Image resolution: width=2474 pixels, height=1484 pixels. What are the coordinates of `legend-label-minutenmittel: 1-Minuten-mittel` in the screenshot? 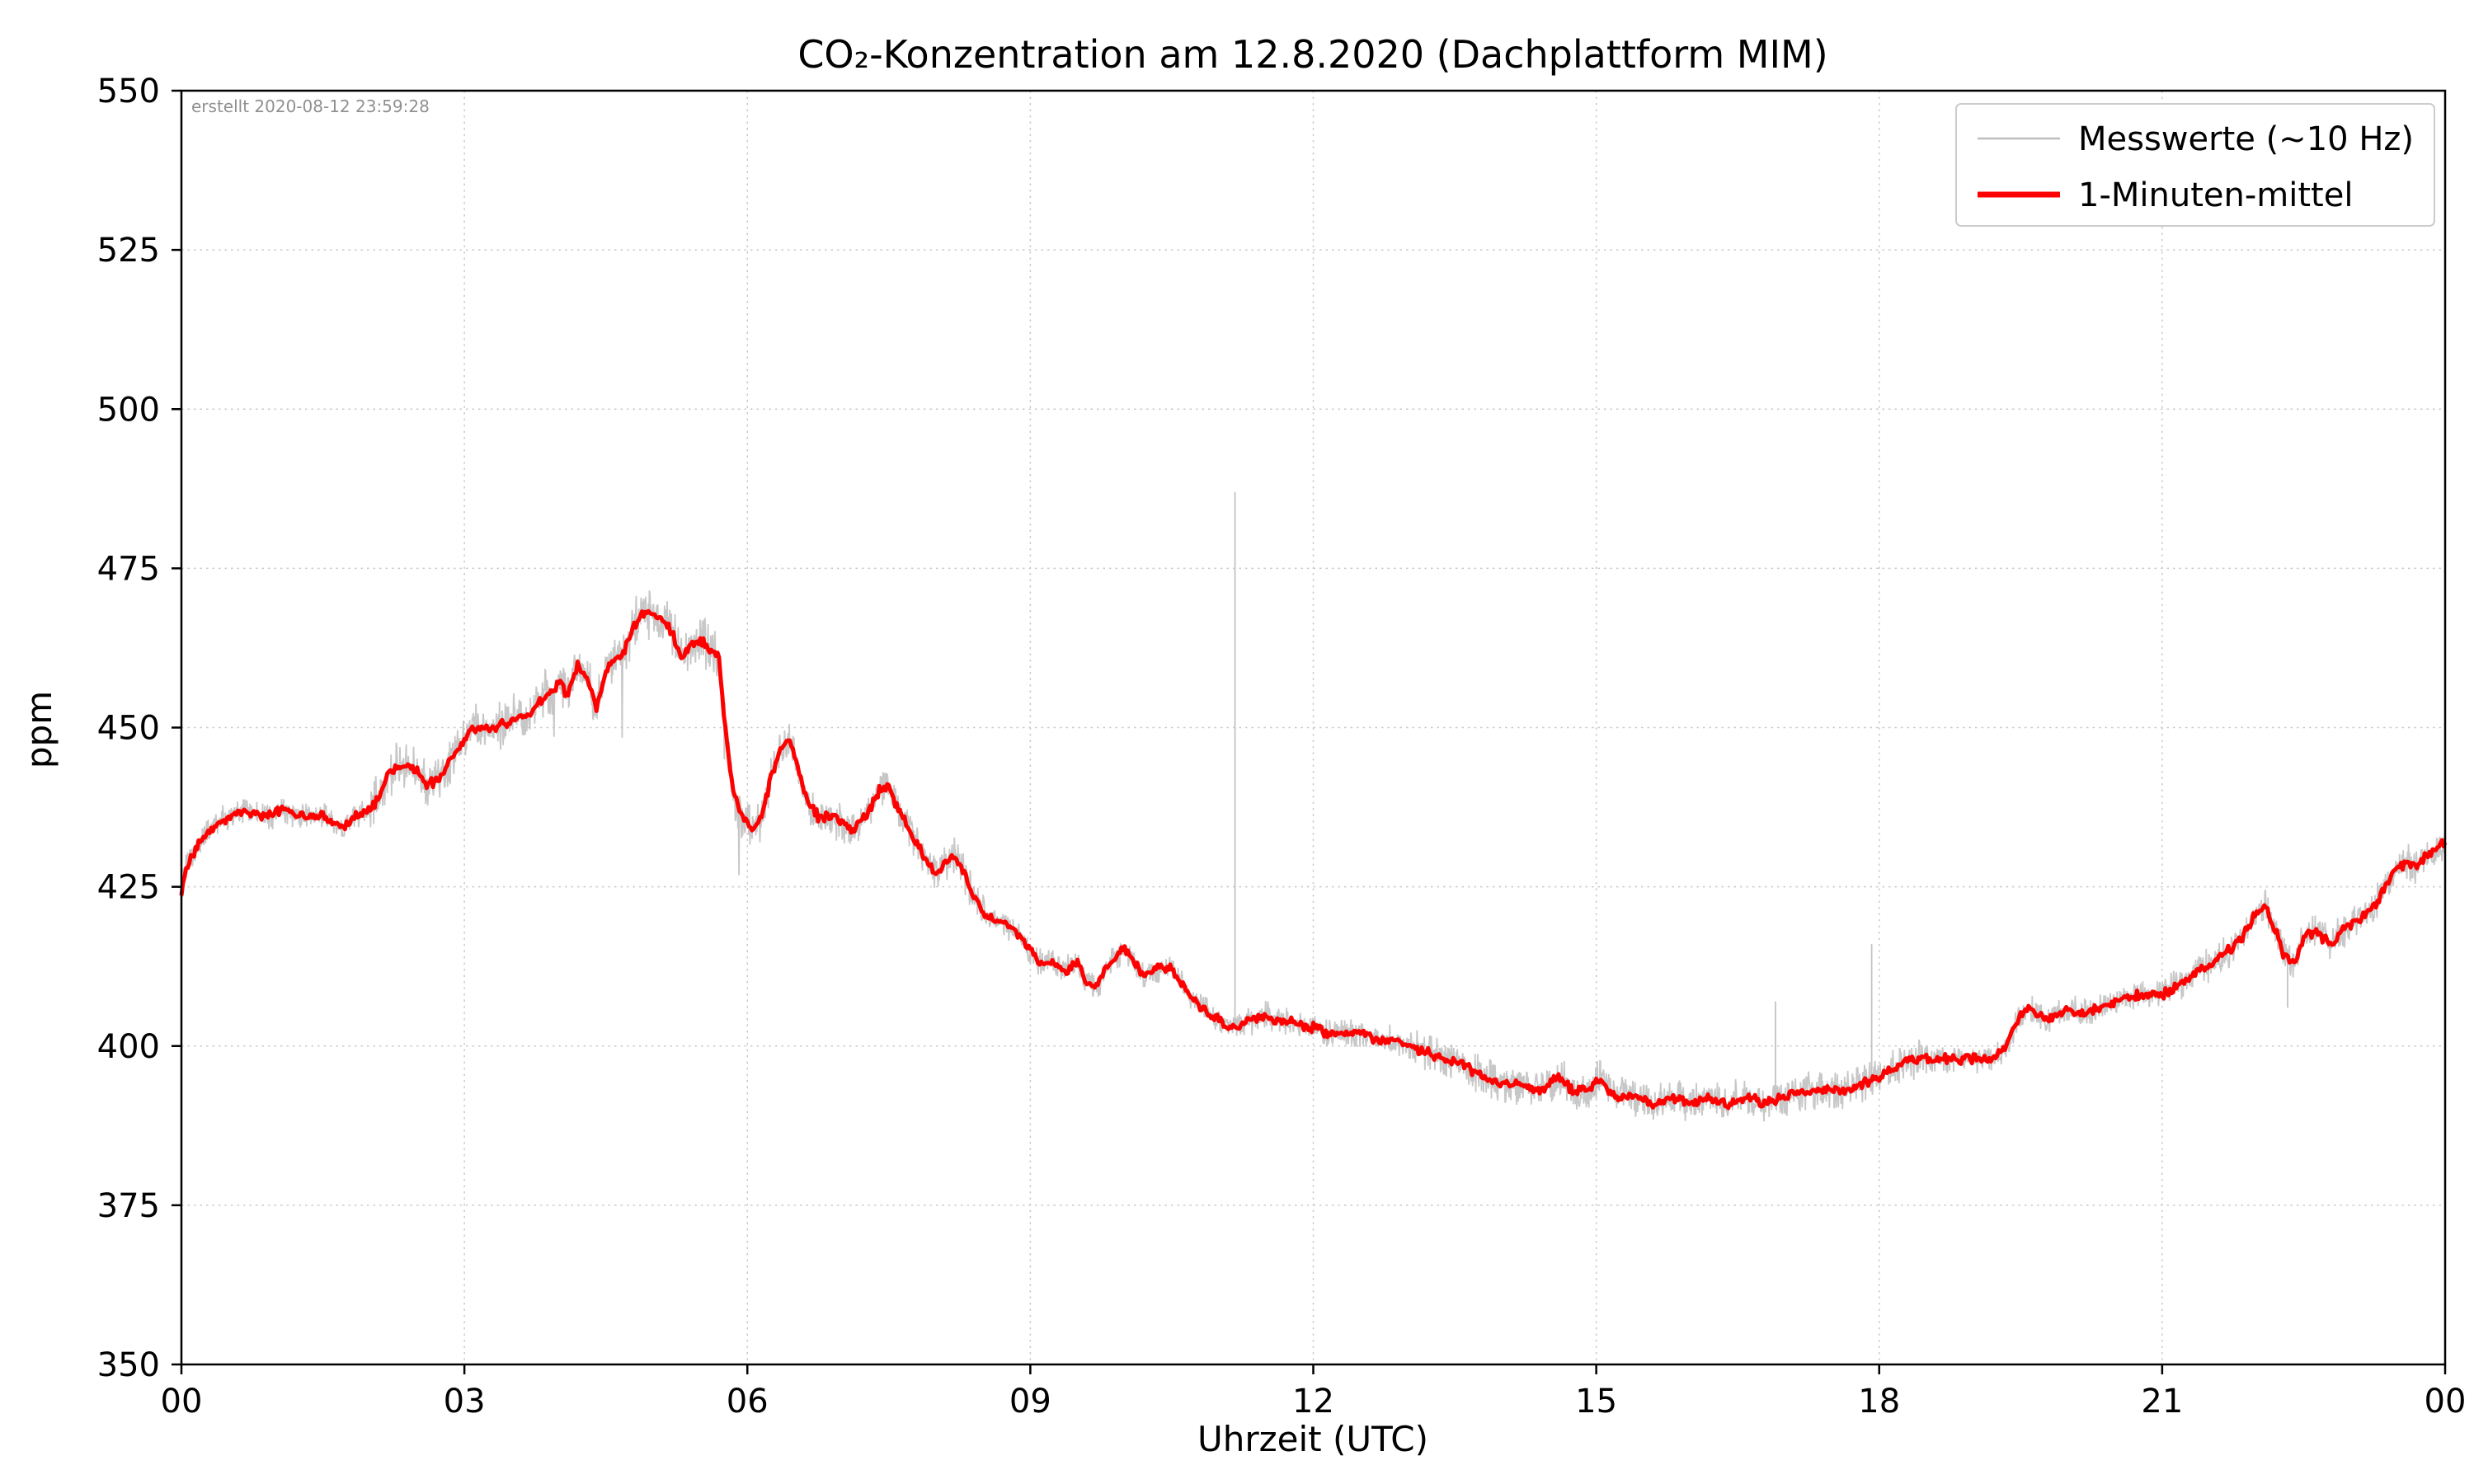 It's located at (2215, 195).